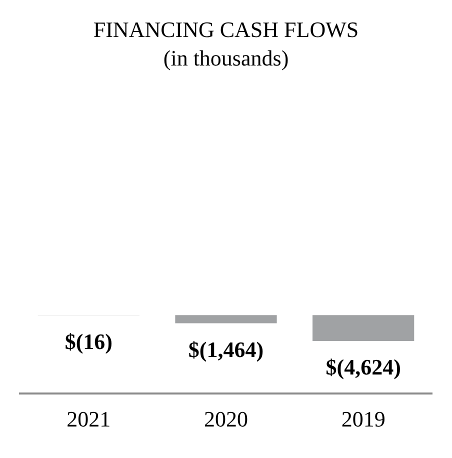  Describe the element at coordinates (226, 57) in the screenshot. I see `chart-subtitle: (in thousands)` at that location.